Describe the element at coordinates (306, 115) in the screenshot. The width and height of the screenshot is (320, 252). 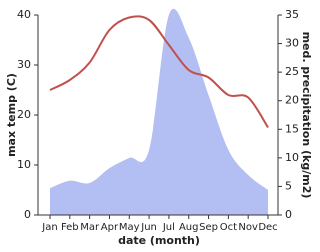
I see `y2-axis-label: med. precipitation (kg/m2)` at that location.